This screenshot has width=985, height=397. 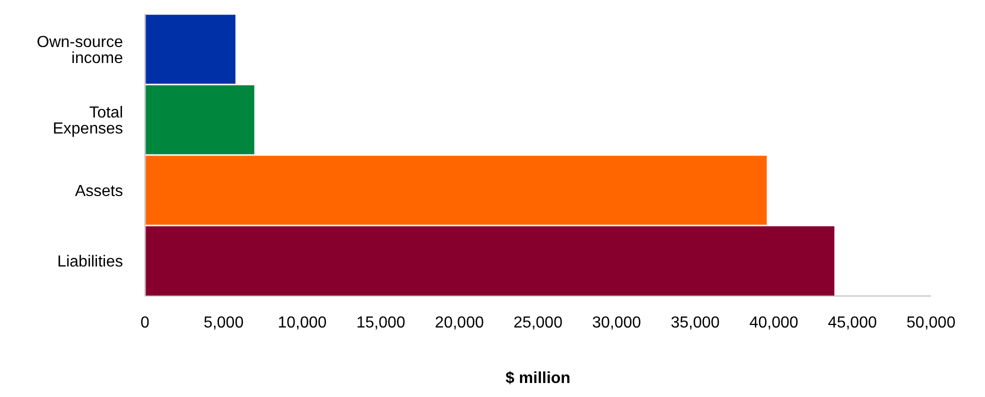 I want to click on x-tick-label: 25,000, so click(x=538, y=323).